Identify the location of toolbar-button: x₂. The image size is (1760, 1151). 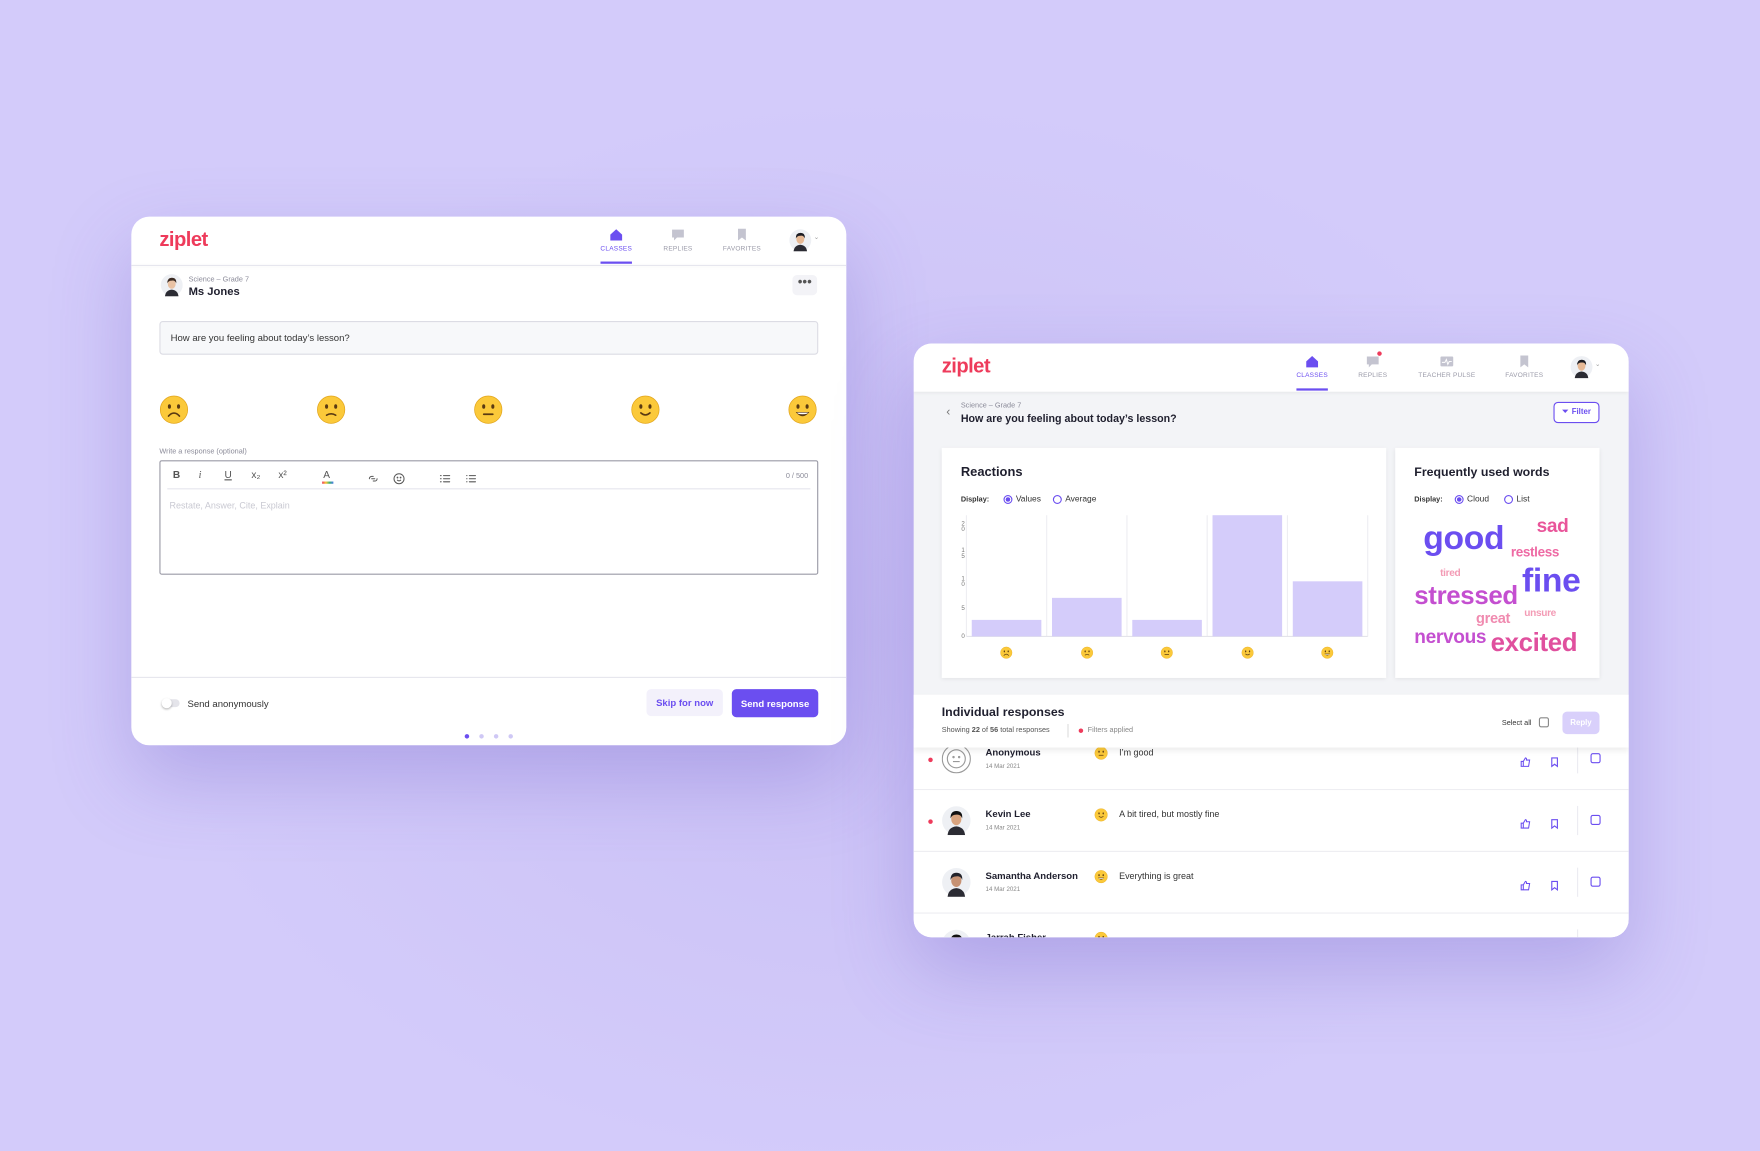
(256, 475).